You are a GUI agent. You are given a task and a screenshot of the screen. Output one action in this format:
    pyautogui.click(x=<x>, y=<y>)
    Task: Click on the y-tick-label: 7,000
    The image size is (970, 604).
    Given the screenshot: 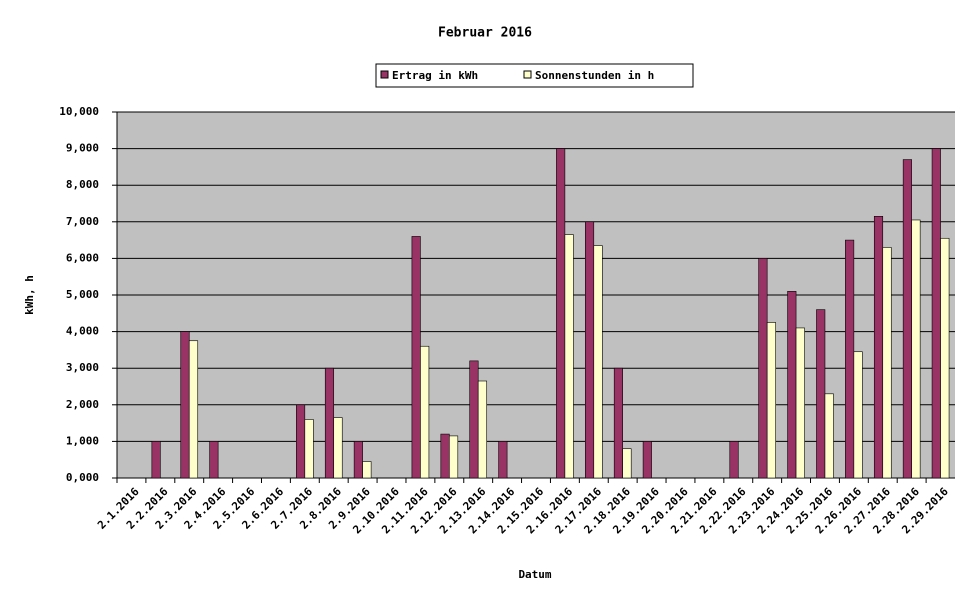 What is the action you would take?
    pyautogui.click(x=82, y=221)
    